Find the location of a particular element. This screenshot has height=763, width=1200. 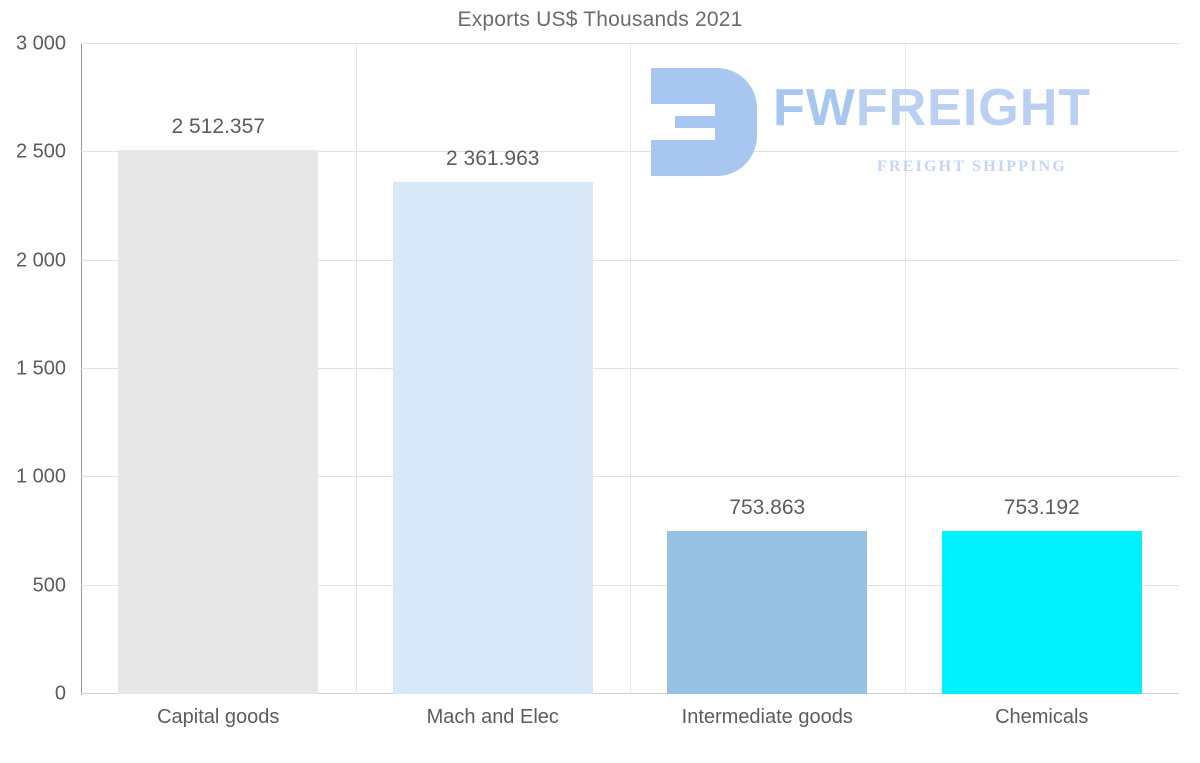

bar-value-label: 753.192 is located at coordinates (1041, 507).